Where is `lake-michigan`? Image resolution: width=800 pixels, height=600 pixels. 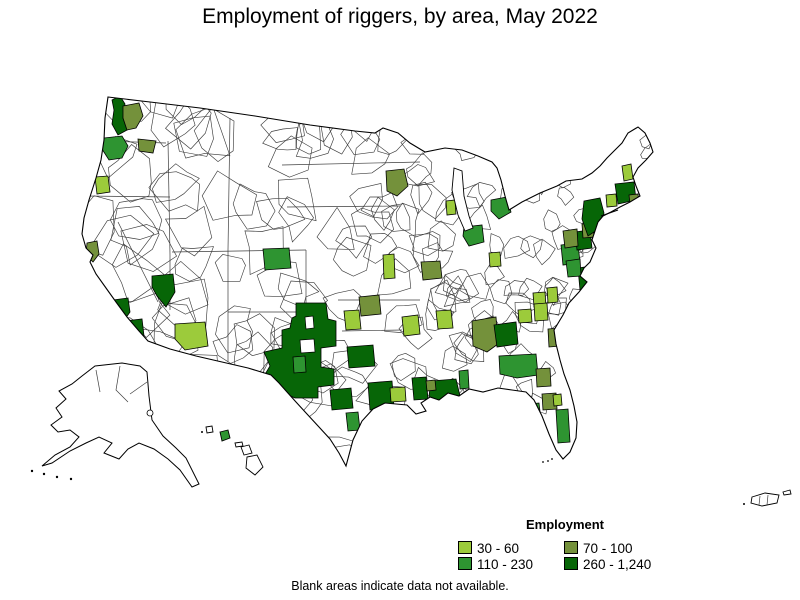
lake-michigan is located at coordinates (462, 199).